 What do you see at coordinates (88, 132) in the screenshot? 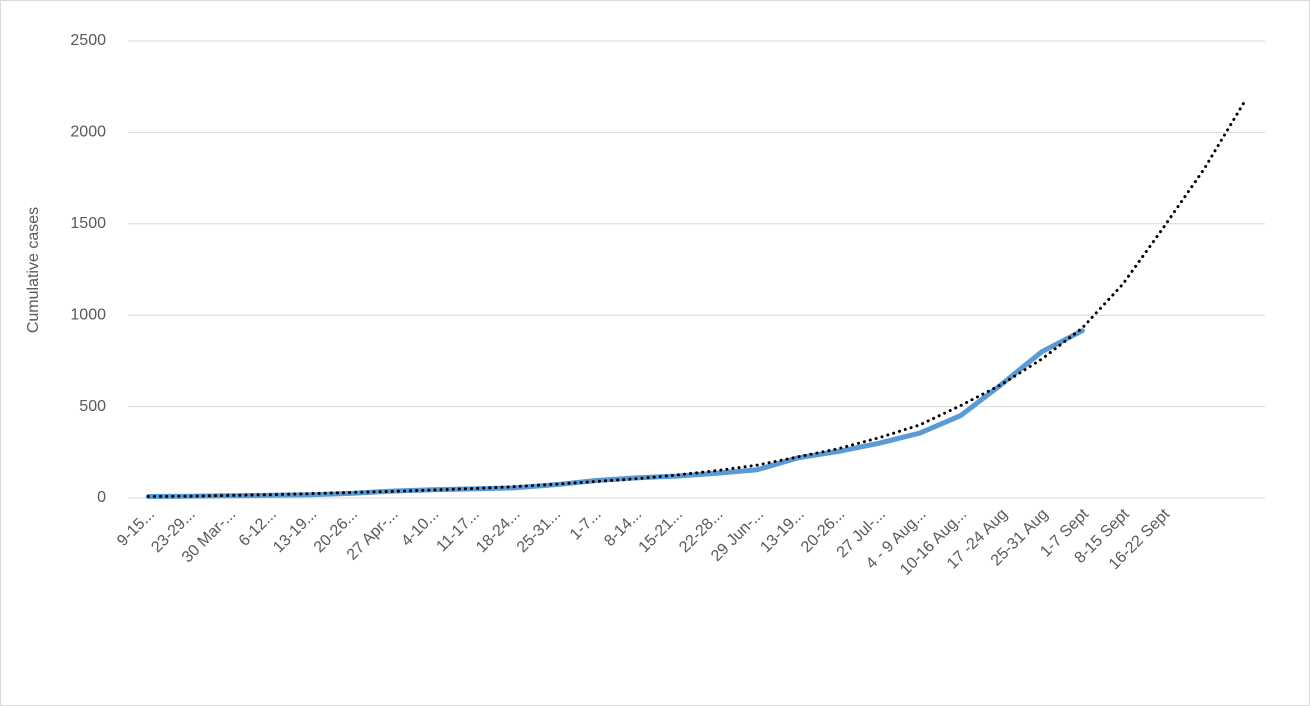
I see `y-tick-label: 2000` at bounding box center [88, 132].